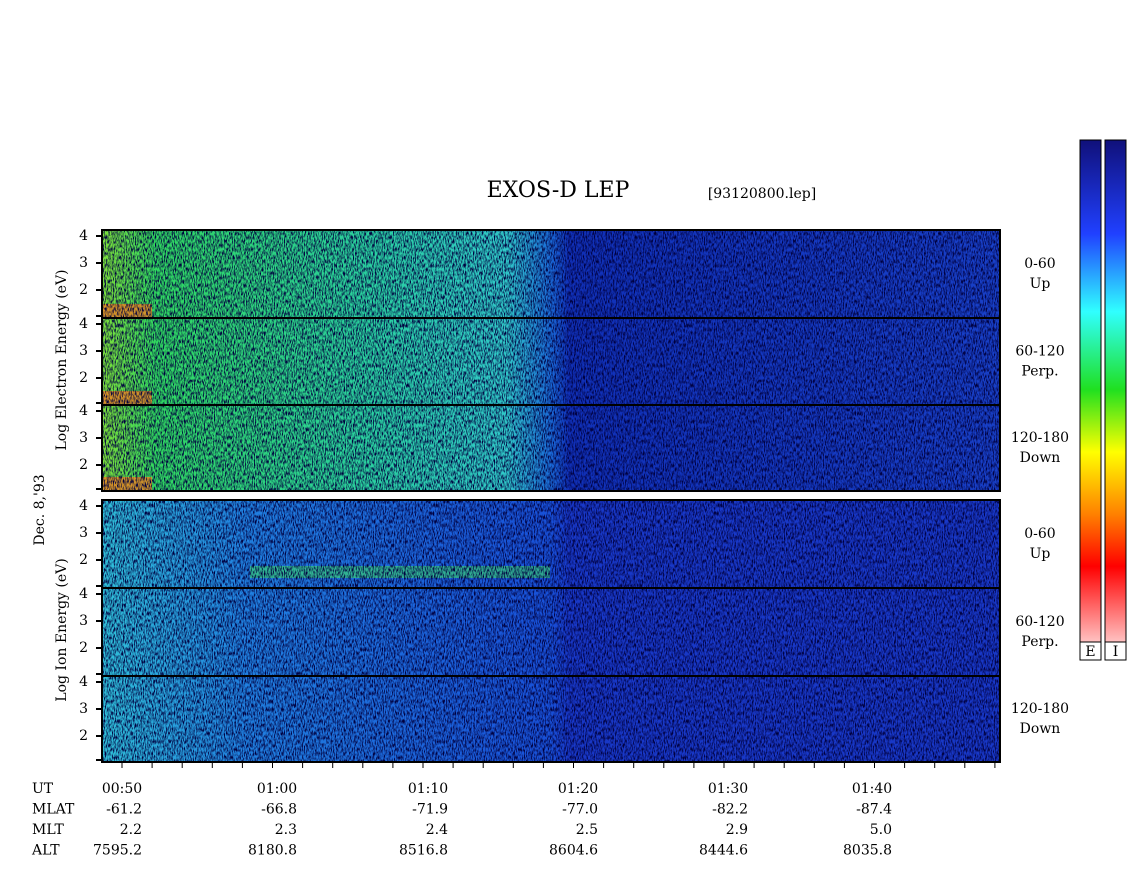 This screenshot has height=879, width=1130. Describe the element at coordinates (48, 830) in the screenshot. I see `row-label: MLT` at that location.